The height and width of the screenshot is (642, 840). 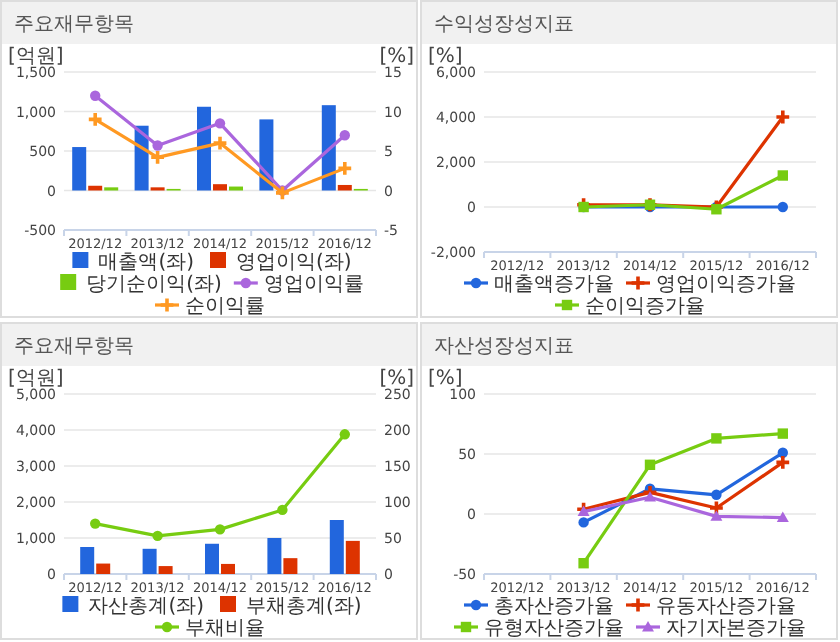 What do you see at coordinates (146, 607) in the screenshot?
I see `legend-label: 자산총계(좌)` at bounding box center [146, 607].